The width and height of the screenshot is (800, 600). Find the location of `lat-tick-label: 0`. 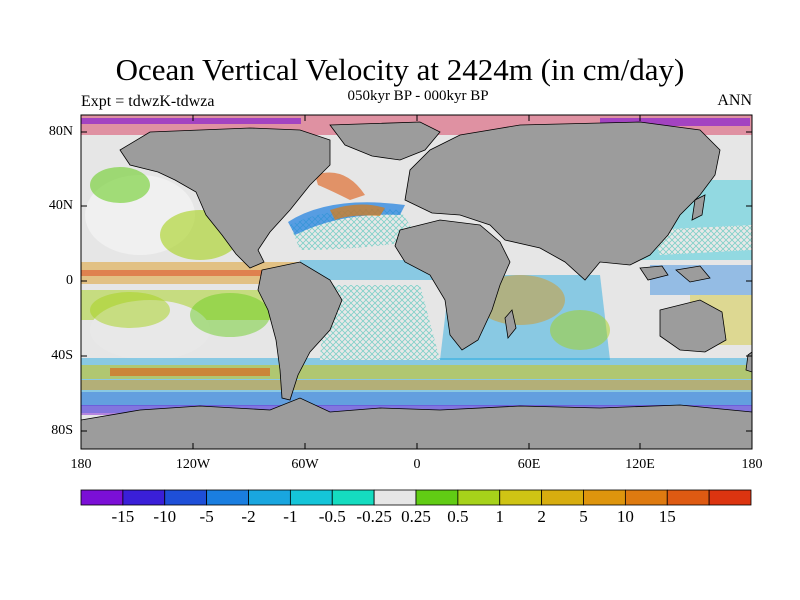

lat-tick-label: 0 is located at coordinates (69, 280).